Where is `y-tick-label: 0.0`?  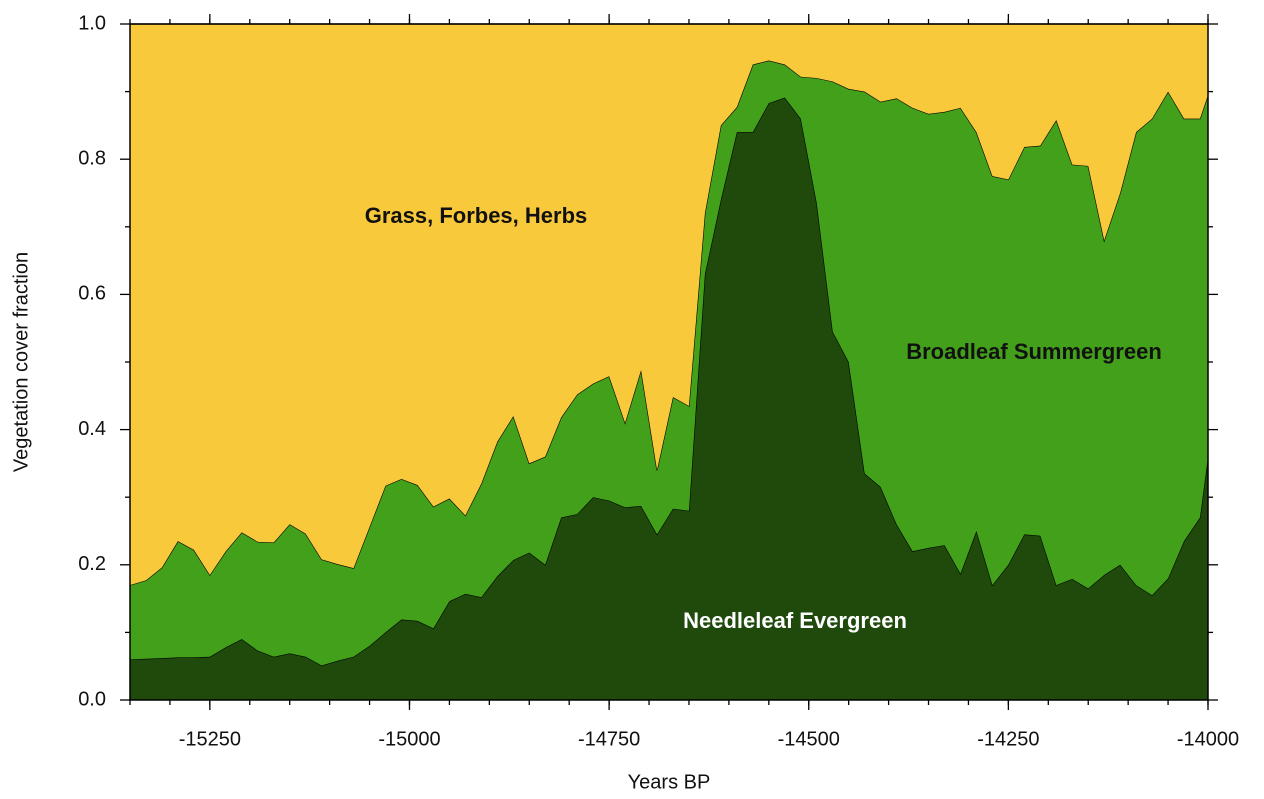
y-tick-label: 0.0 is located at coordinates (92, 699).